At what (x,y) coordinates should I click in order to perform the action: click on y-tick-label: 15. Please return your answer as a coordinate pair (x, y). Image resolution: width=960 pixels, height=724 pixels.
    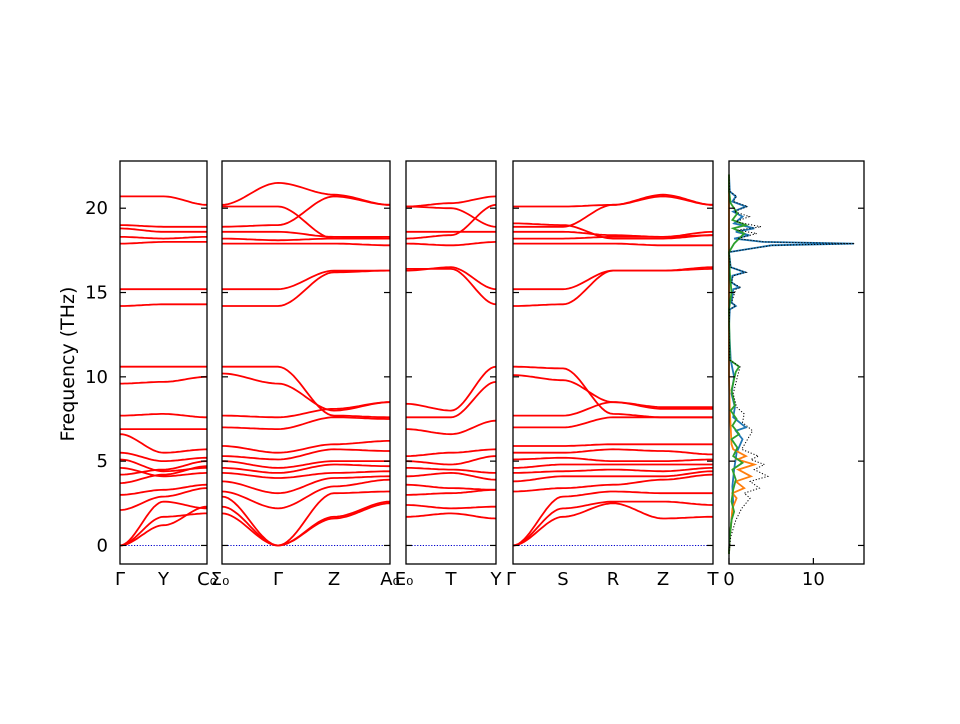
    Looking at the image, I should click on (96, 293).